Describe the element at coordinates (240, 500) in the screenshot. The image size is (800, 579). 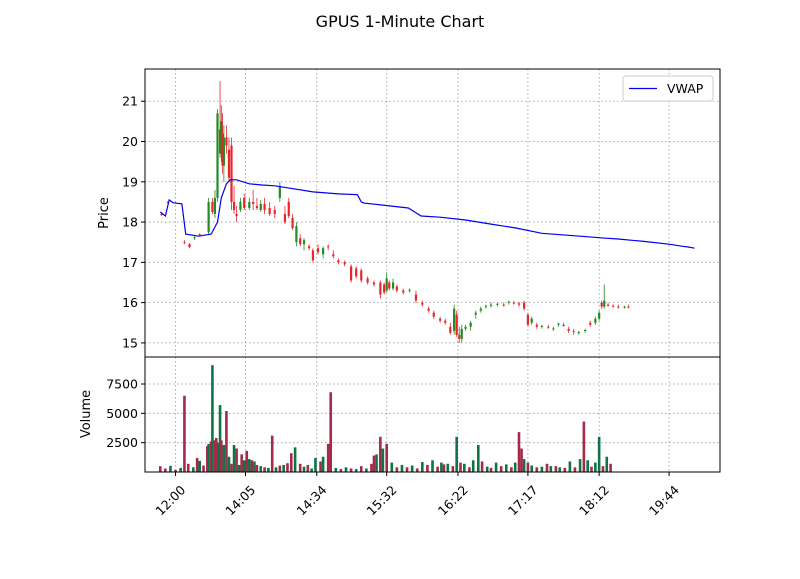
I see `x-tick-label: 14:05` at that location.